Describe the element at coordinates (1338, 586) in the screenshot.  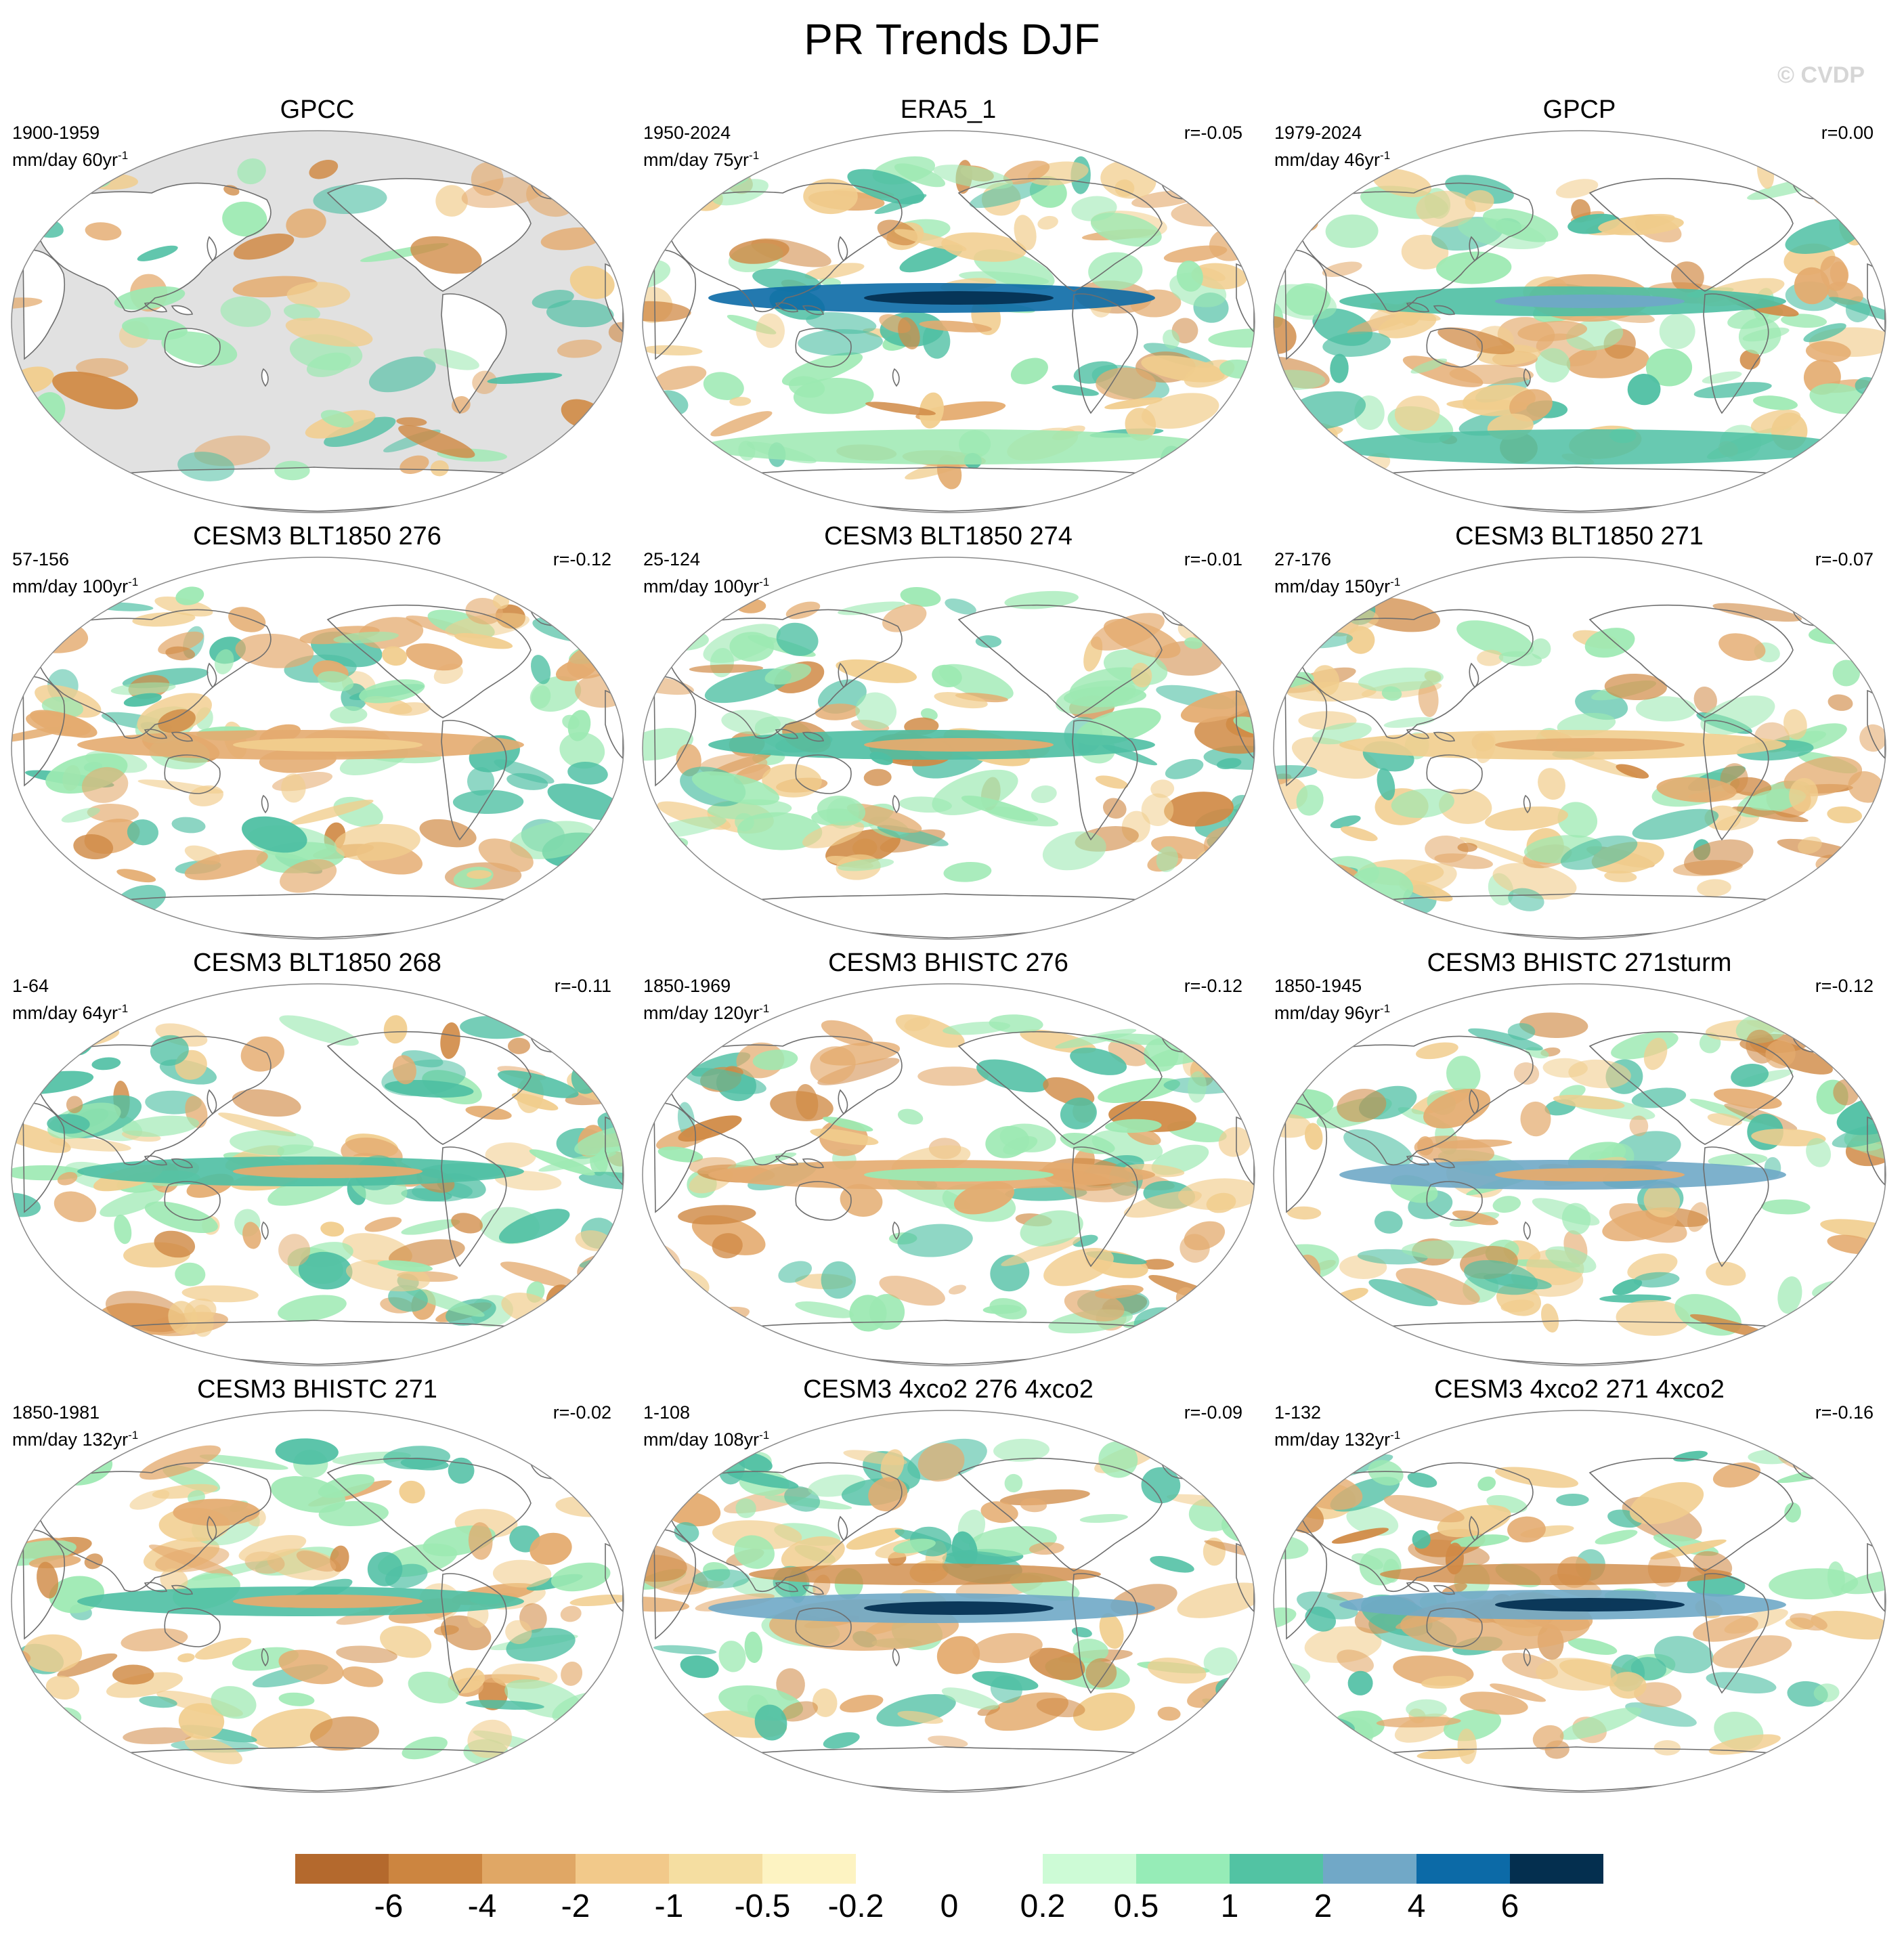
I see `panel-units: mm/day 150yr-1` at that location.